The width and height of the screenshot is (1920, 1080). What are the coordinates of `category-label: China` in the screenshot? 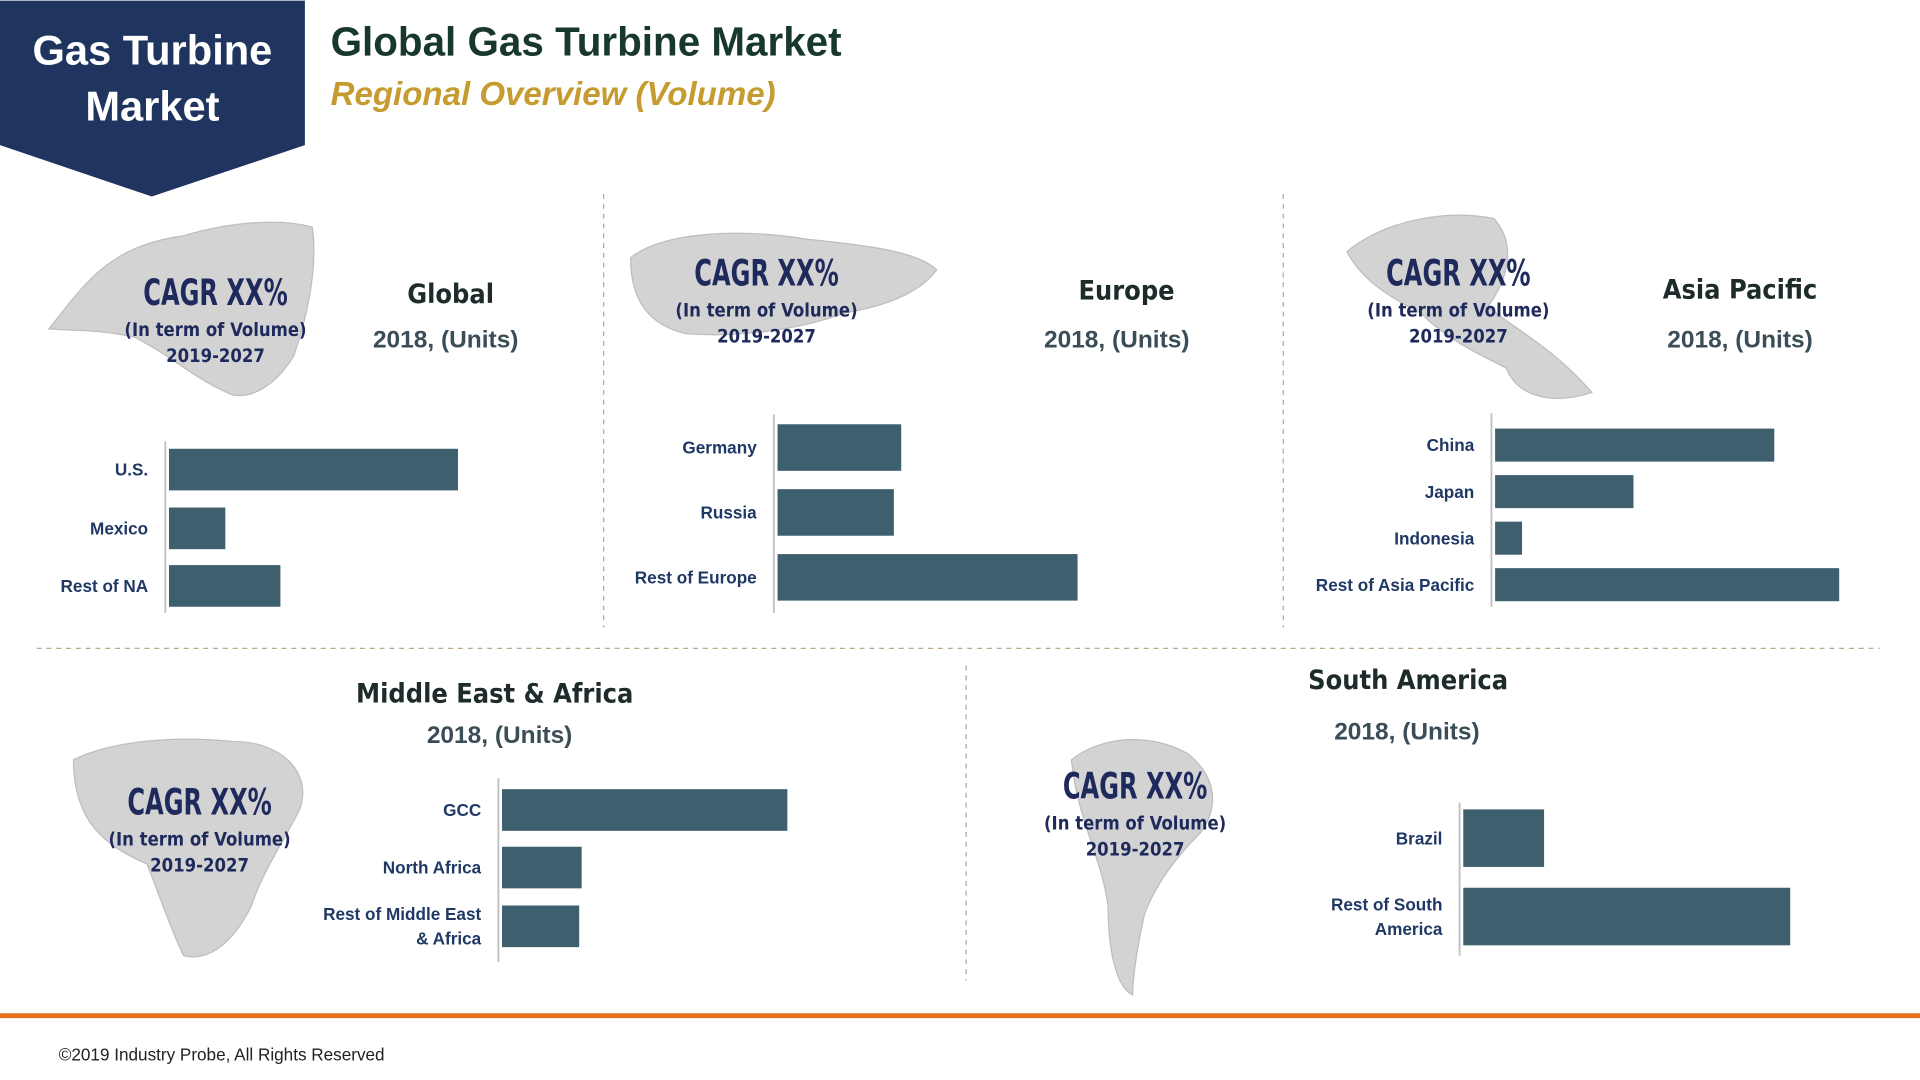 It's located at (1450, 445).